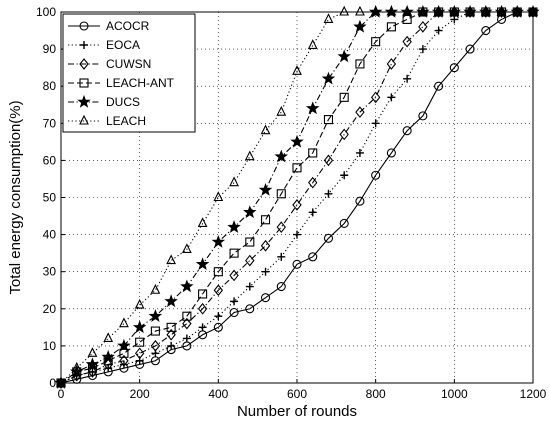  I want to click on x-tick-label: 800, so click(376, 394).